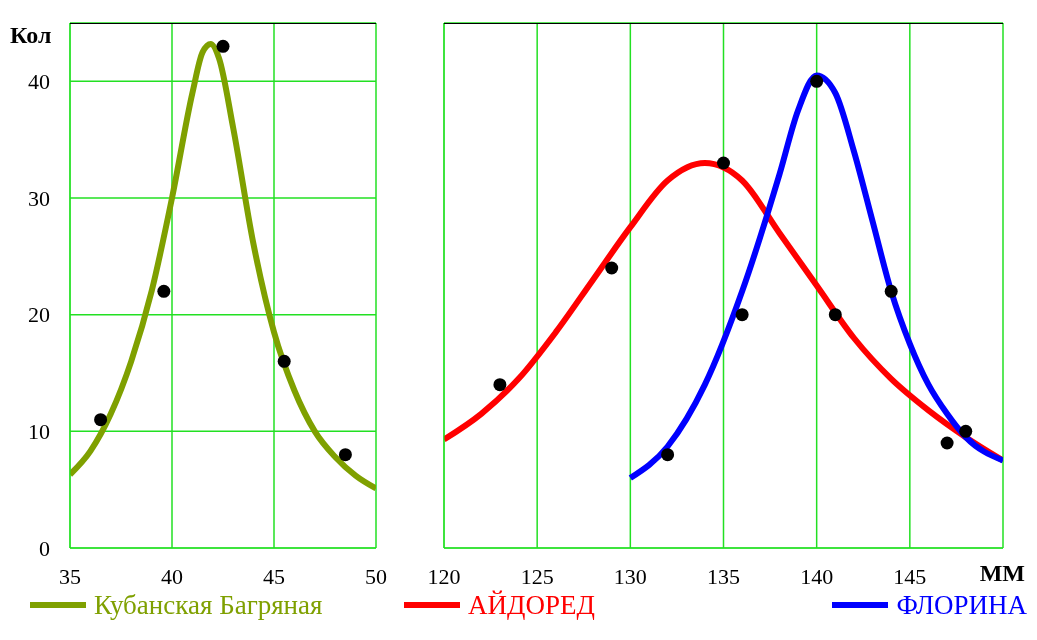  What do you see at coordinates (44, 548) in the screenshot?
I see `y-tick-label: 0` at bounding box center [44, 548].